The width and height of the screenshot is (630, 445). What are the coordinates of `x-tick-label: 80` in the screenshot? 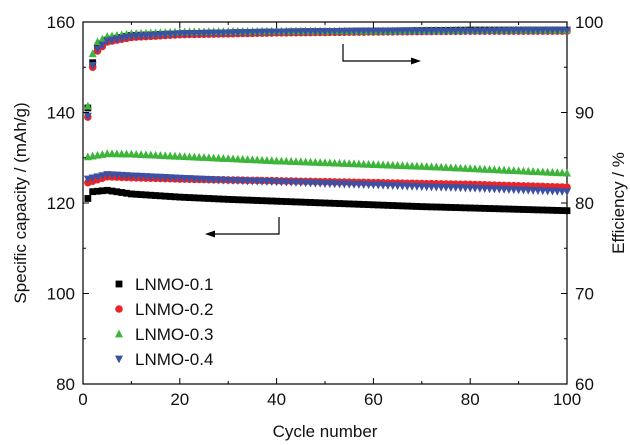 It's located at (470, 399).